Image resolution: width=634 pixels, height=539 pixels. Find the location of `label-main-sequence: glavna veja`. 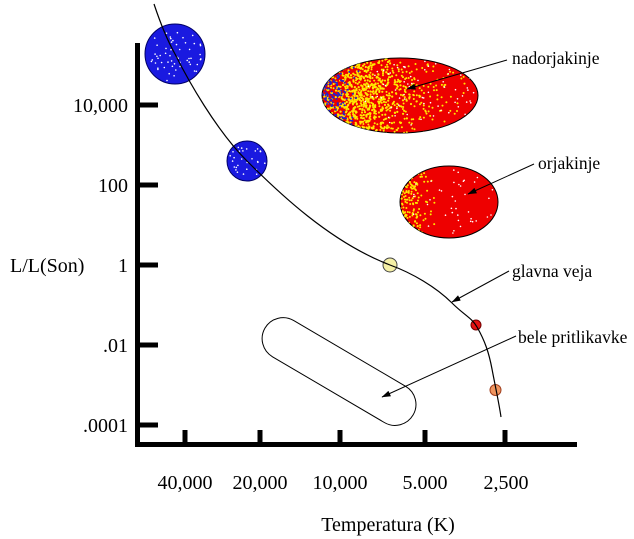

label-main-sequence: glavna veja is located at coordinates (552, 271).